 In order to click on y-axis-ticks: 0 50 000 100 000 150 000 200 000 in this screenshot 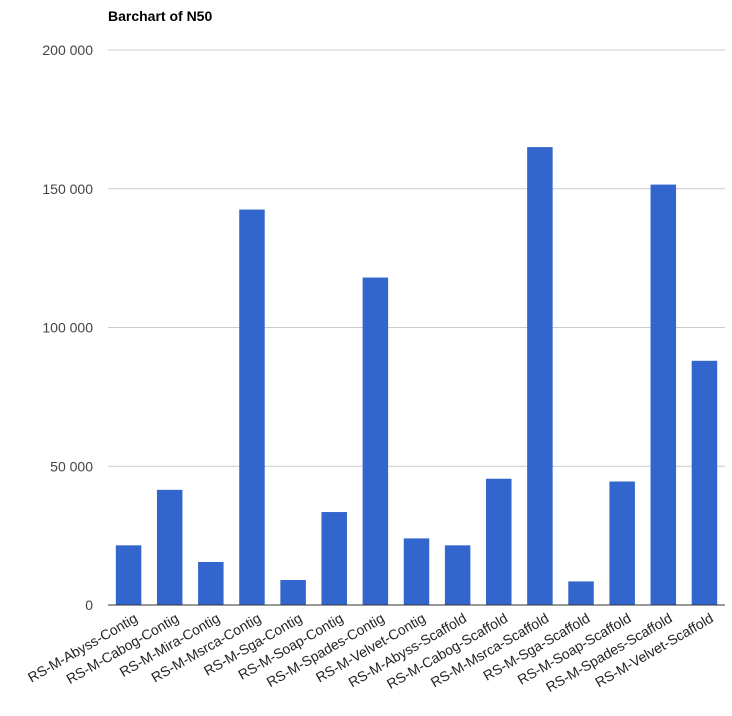, I will do `click(67, 327)`.